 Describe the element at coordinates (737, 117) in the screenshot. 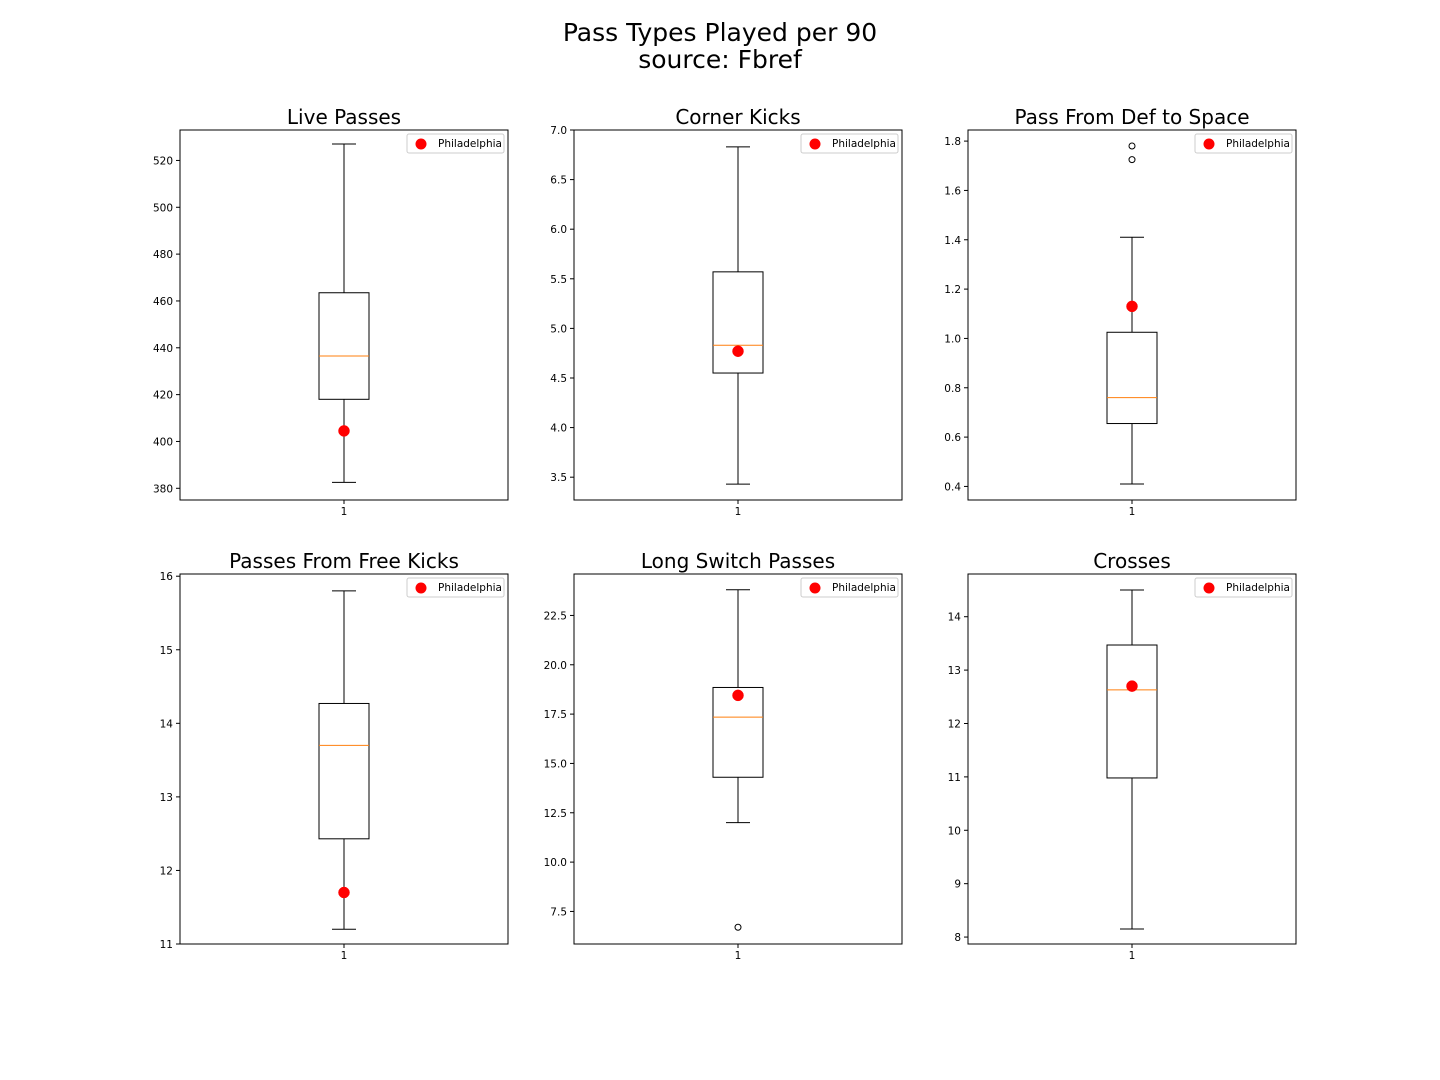

I see `panel-title: Corner Kicks` at that location.